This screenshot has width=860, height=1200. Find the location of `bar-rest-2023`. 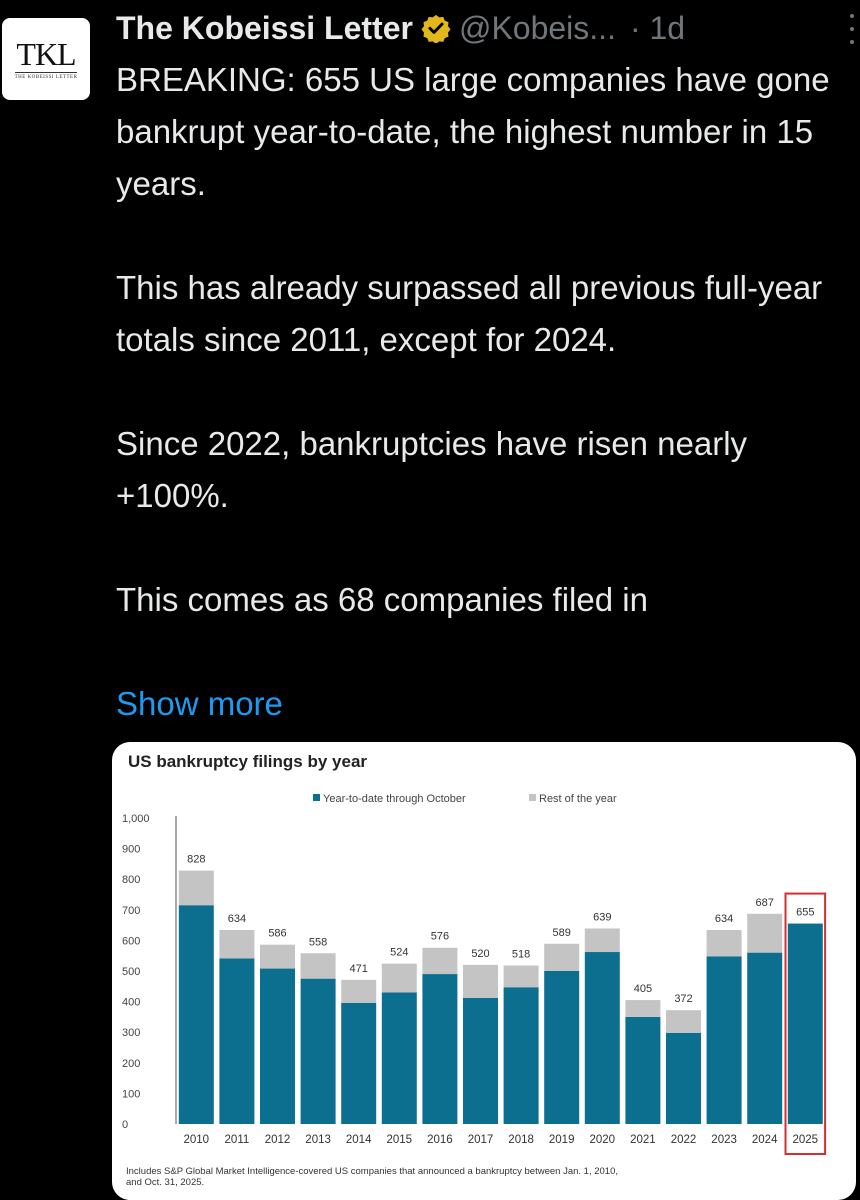

bar-rest-2023 is located at coordinates (724, 943).